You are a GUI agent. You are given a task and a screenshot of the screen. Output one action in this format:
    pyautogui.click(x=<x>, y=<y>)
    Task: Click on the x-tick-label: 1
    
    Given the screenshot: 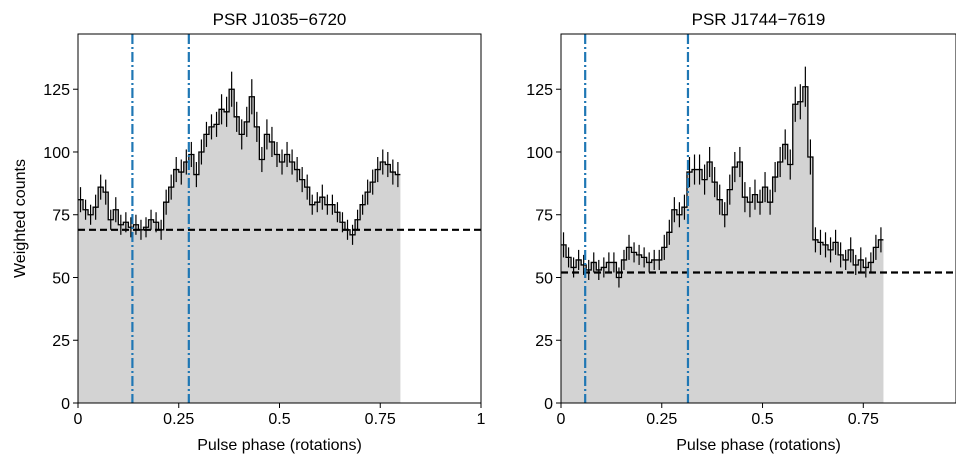 What is the action you would take?
    pyautogui.click(x=481, y=419)
    